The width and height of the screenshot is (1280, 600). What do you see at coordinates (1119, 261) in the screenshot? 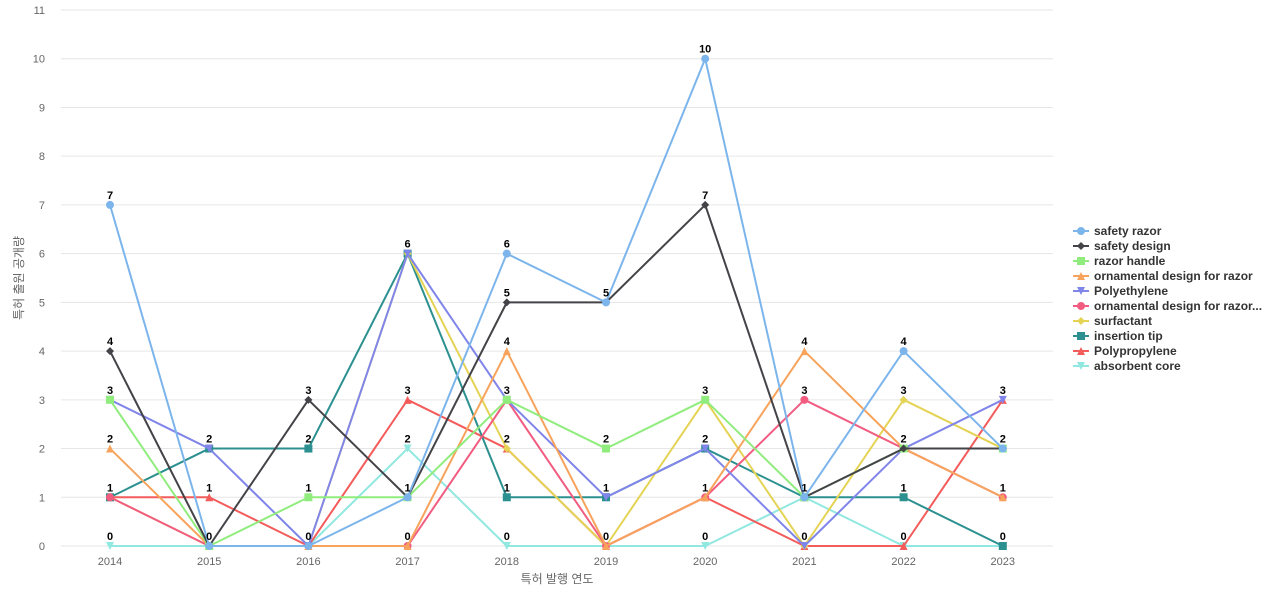
I see `legend-item: razor handle` at bounding box center [1119, 261].